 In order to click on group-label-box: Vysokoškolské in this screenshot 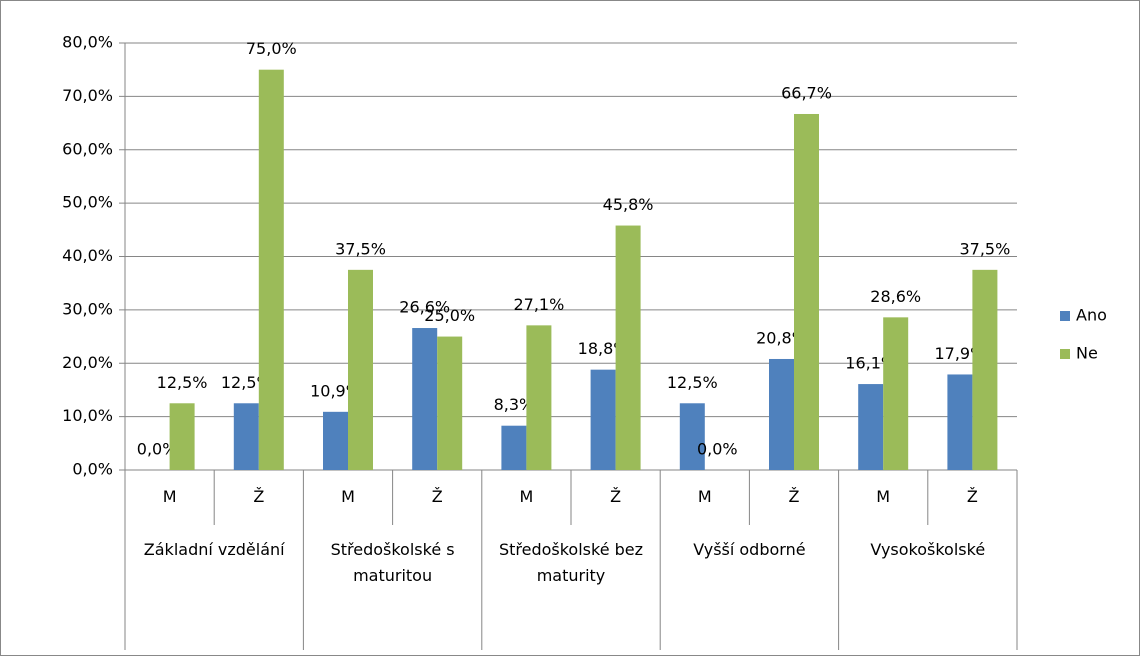, I will do `click(928, 549)`.